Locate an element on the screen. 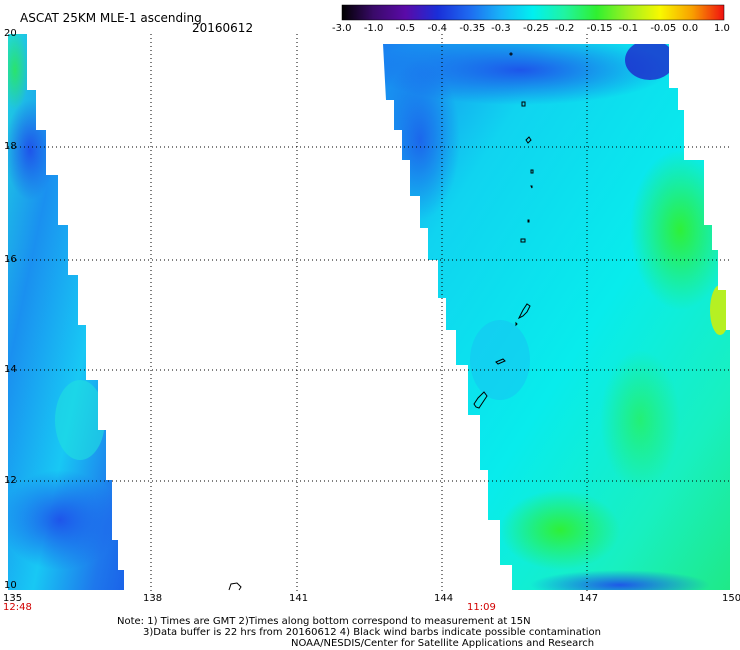 The width and height of the screenshot is (740, 650). colorbar-tick-label: -0.25 is located at coordinates (536, 28).